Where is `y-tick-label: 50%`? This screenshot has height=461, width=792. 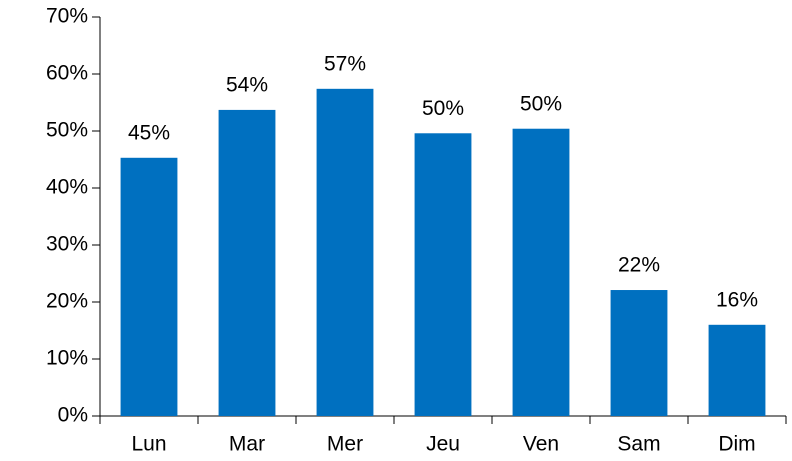 y-tick-label: 50% is located at coordinates (67, 130).